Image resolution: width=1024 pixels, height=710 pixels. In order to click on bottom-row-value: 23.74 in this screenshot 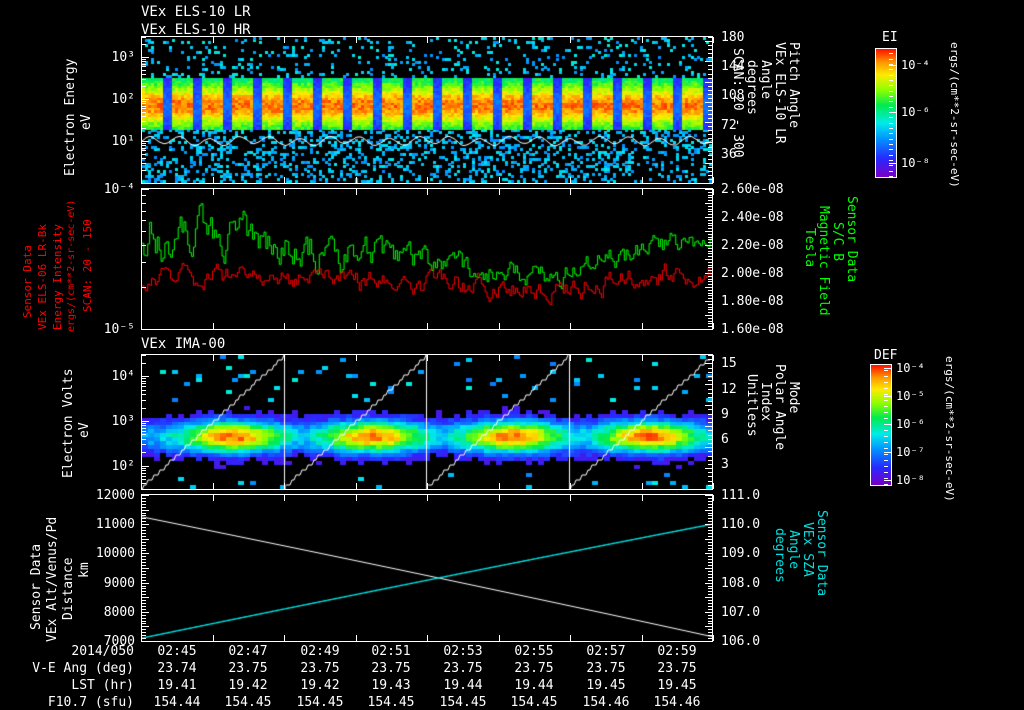, I will do `click(177, 668)`.